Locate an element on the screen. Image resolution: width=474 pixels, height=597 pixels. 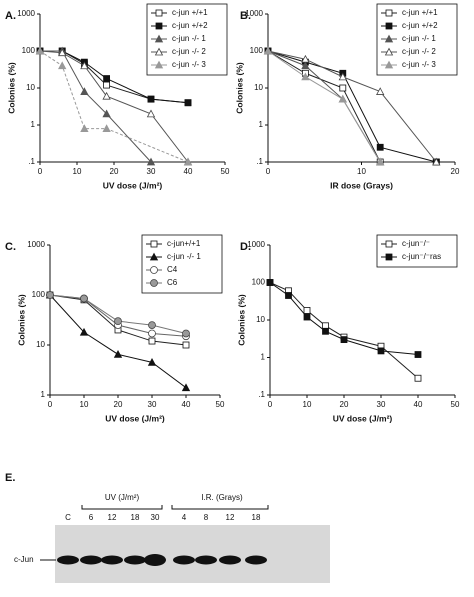
y-tick-label: .1 is located at coordinates (261, 394).